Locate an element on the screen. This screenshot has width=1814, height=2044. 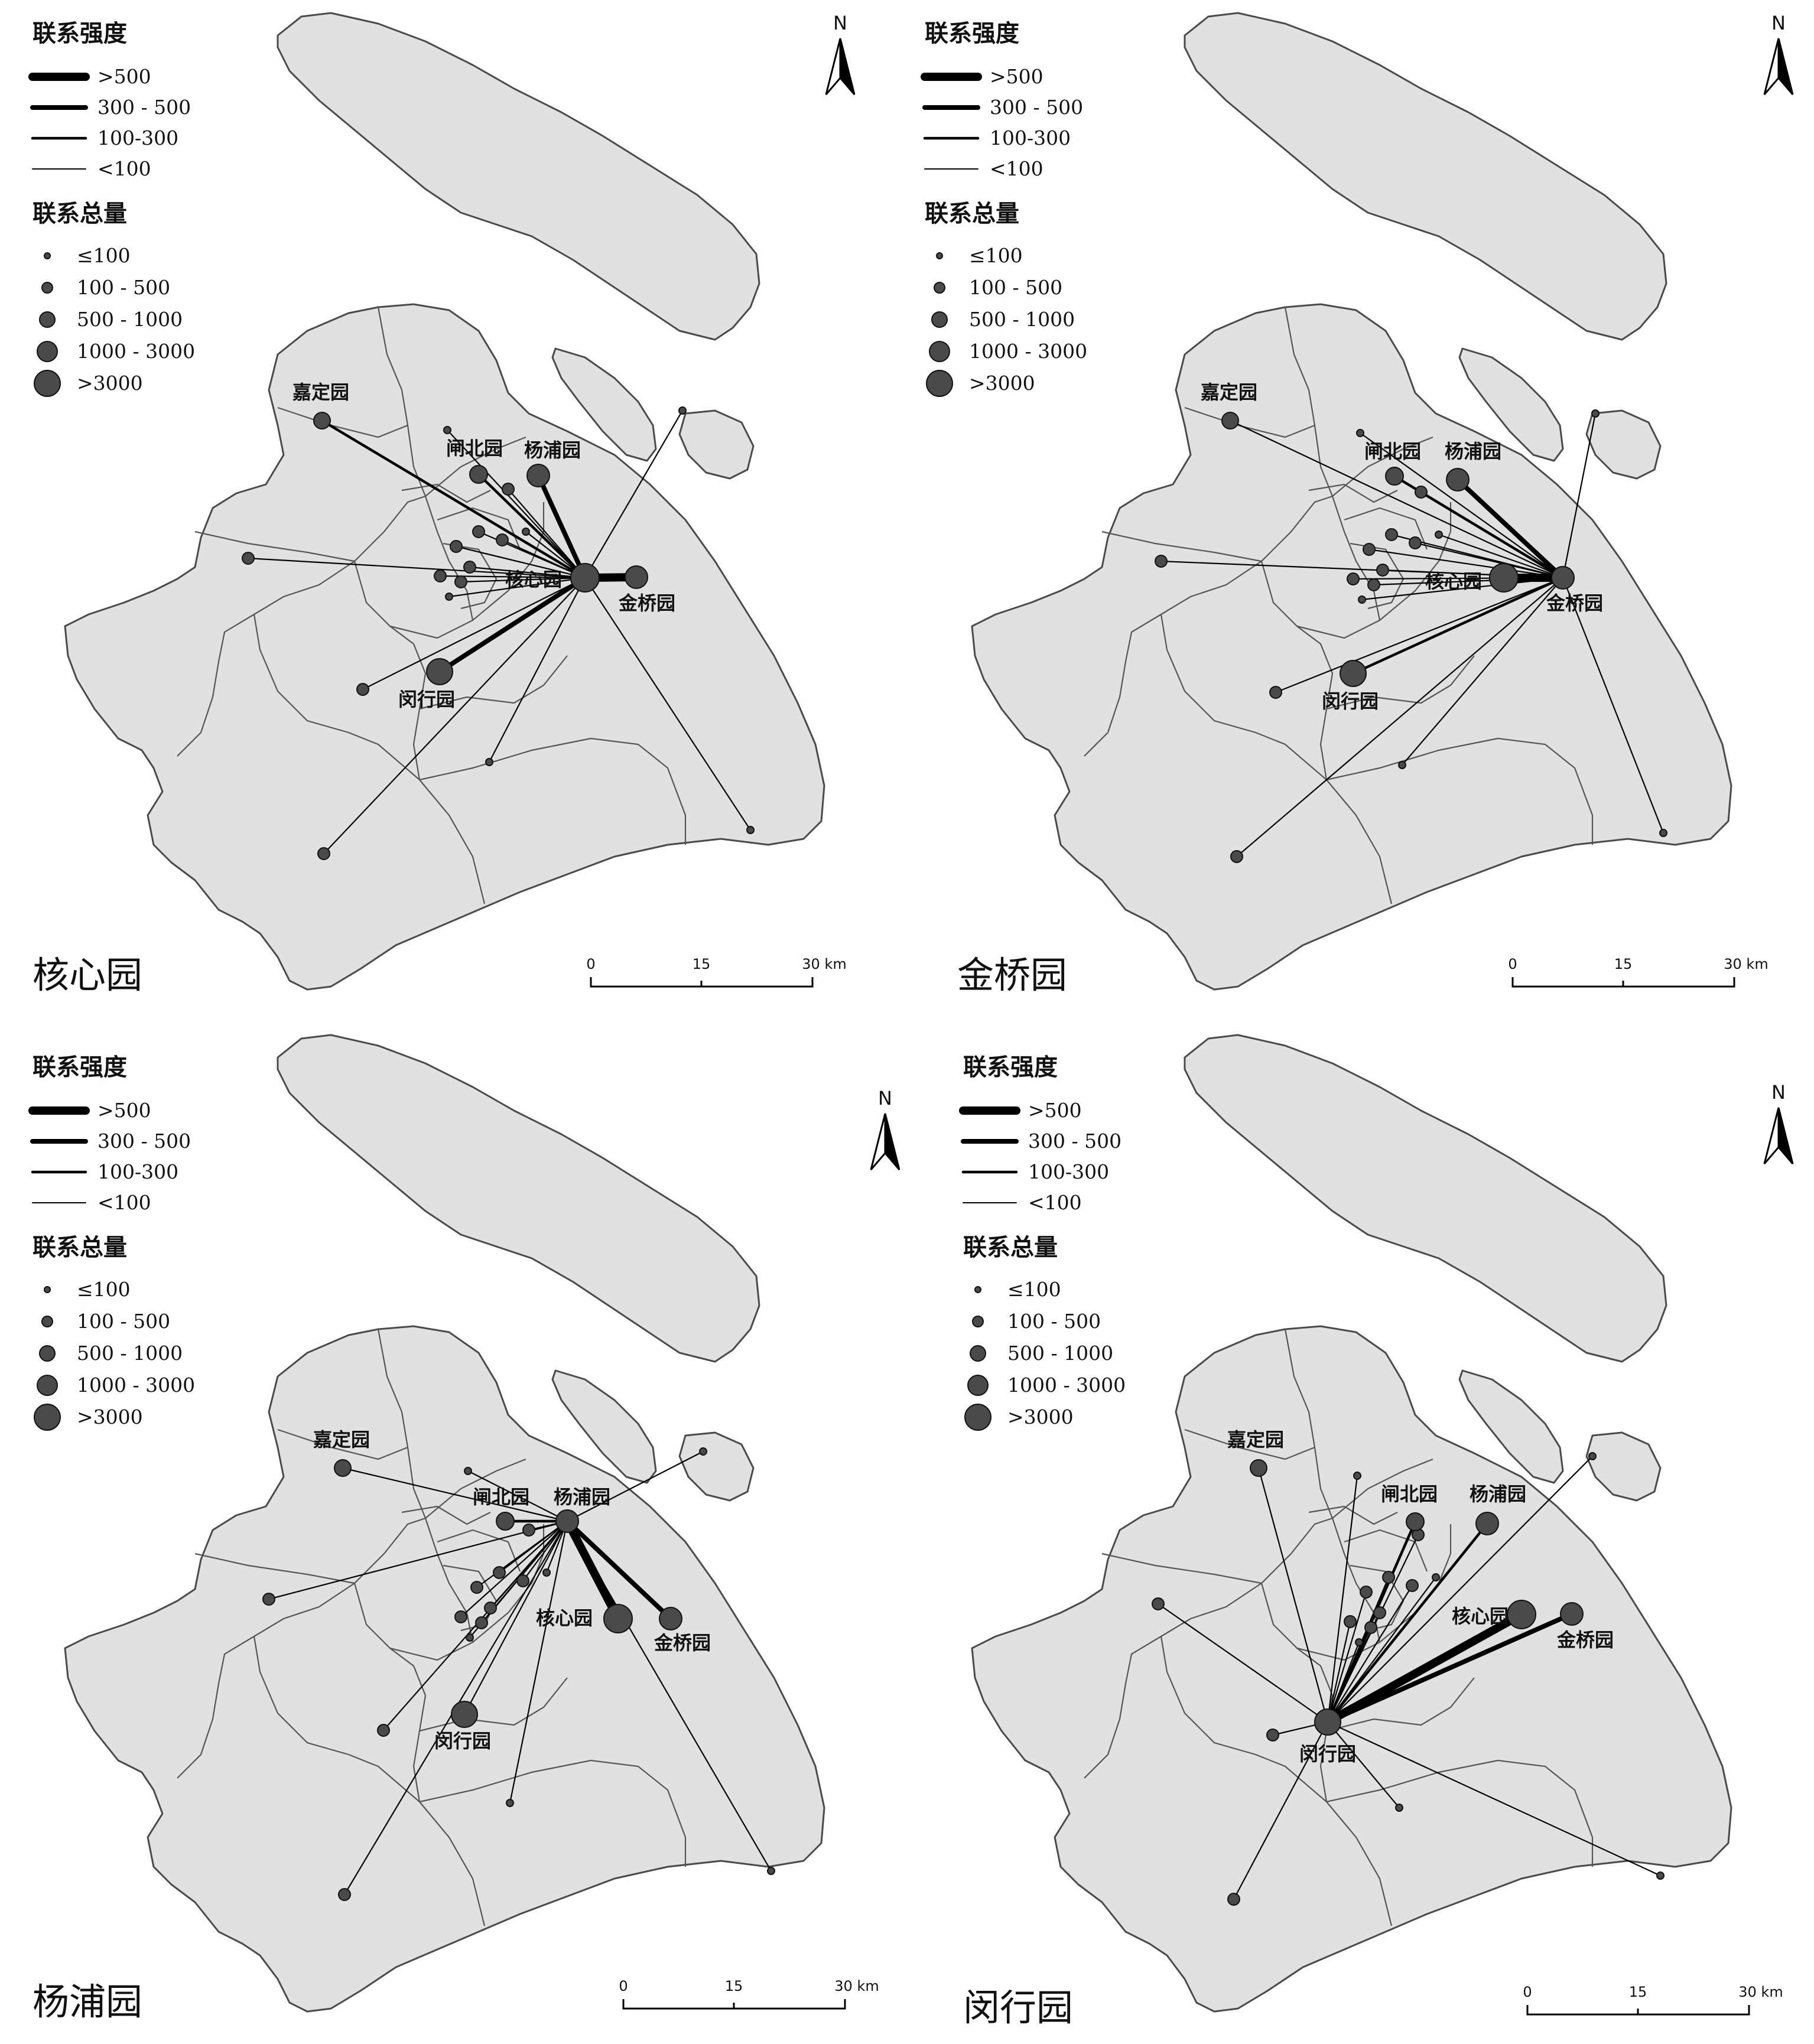
legend-total-title: 联系总量 is located at coordinates (1010, 1247).